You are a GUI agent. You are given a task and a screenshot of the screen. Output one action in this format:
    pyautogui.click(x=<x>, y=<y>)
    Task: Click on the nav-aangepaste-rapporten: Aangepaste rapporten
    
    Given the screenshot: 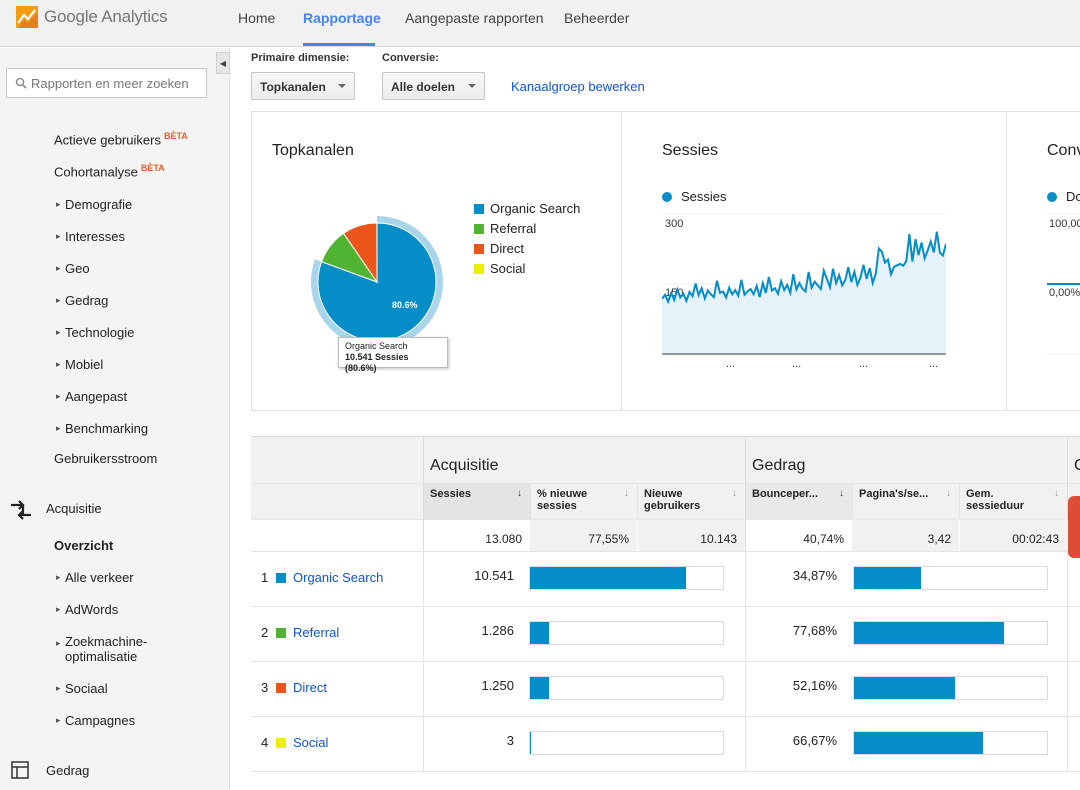 What is the action you would take?
    pyautogui.click(x=474, y=18)
    